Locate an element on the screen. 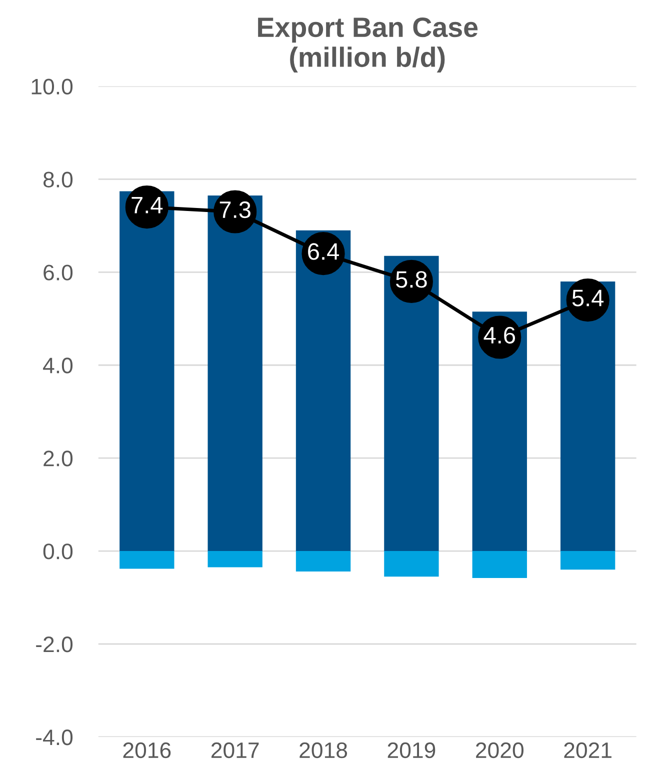  data-label: 7.3 is located at coordinates (235, 209).